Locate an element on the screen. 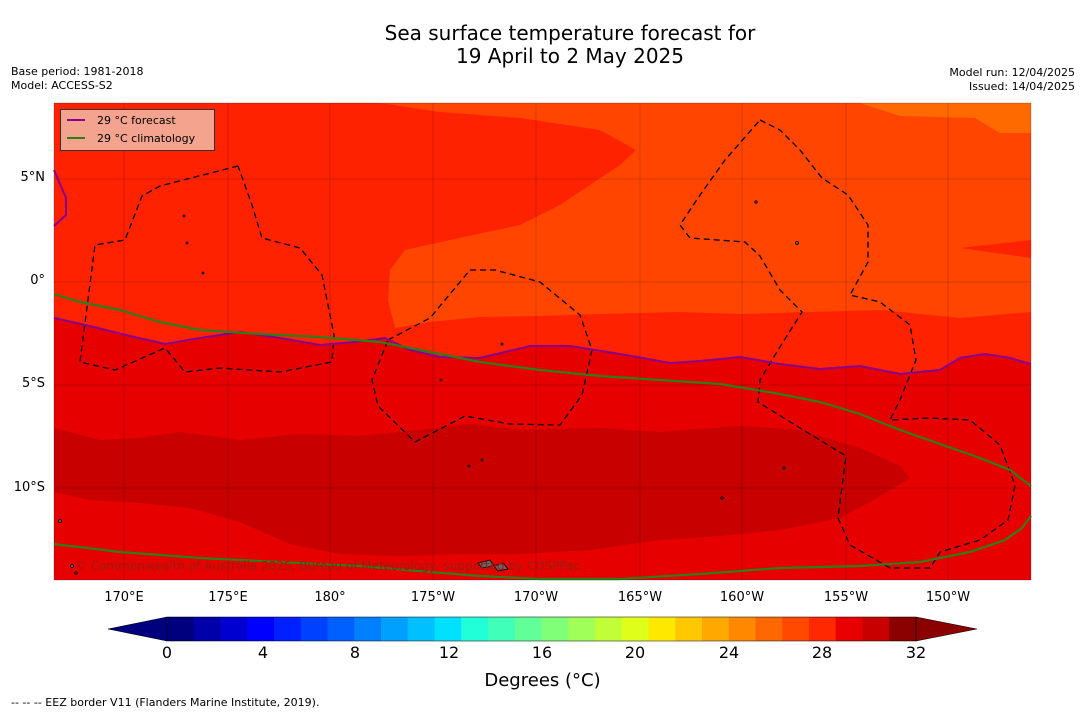 Image resolution: width=1085 pixels, height=713 pixels. colorbar-tick-8: 8 is located at coordinates (355, 652).